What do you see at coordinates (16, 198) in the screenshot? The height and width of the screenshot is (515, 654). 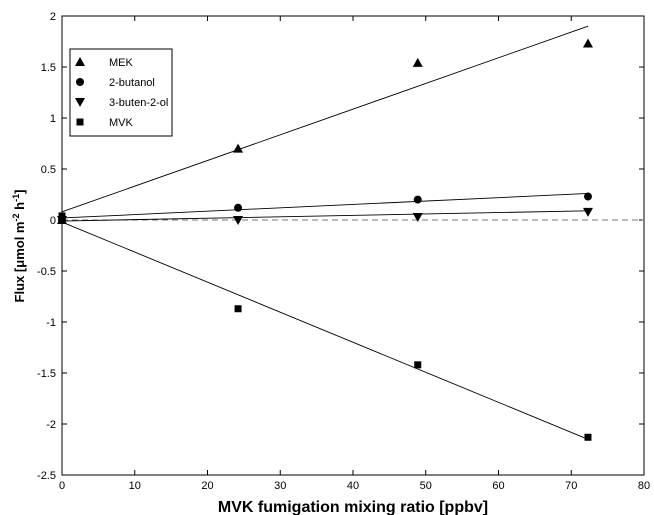 I see `y-label-sup2: -1` at bounding box center [16, 198].